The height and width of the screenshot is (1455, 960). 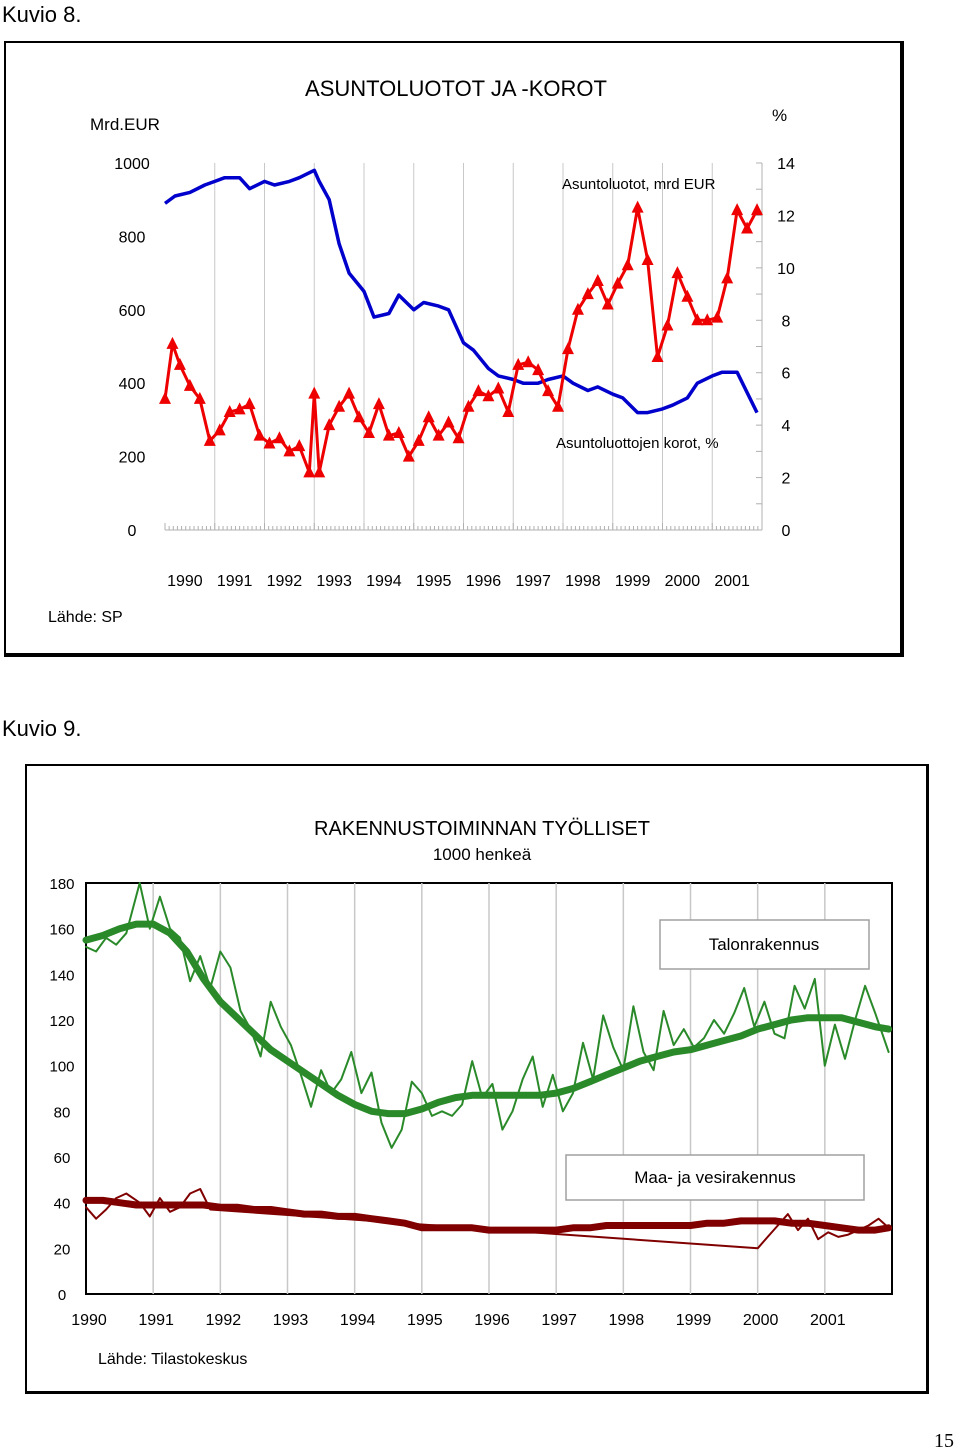 I want to click on y-tick-label: 20, so click(x=62, y=1249).